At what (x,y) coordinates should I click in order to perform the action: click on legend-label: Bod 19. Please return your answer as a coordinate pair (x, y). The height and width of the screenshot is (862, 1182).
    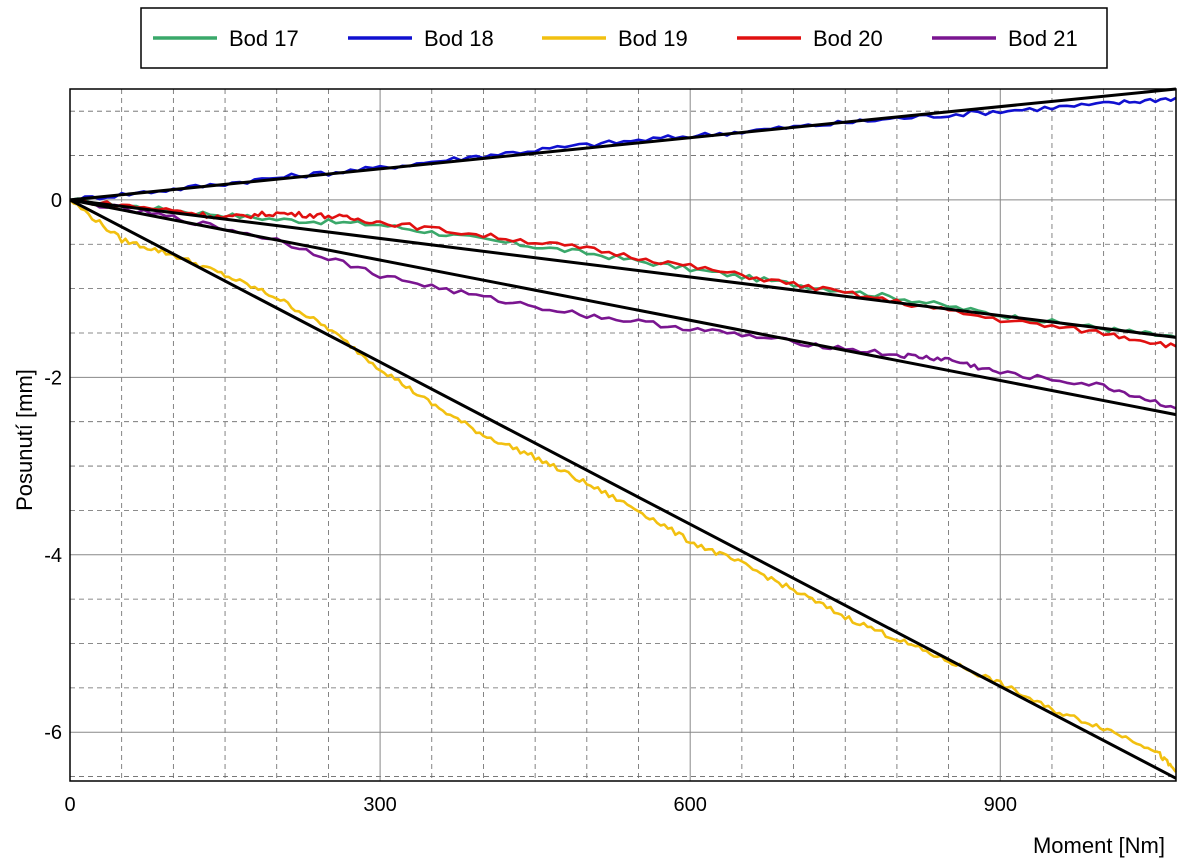
    Looking at the image, I should click on (653, 38).